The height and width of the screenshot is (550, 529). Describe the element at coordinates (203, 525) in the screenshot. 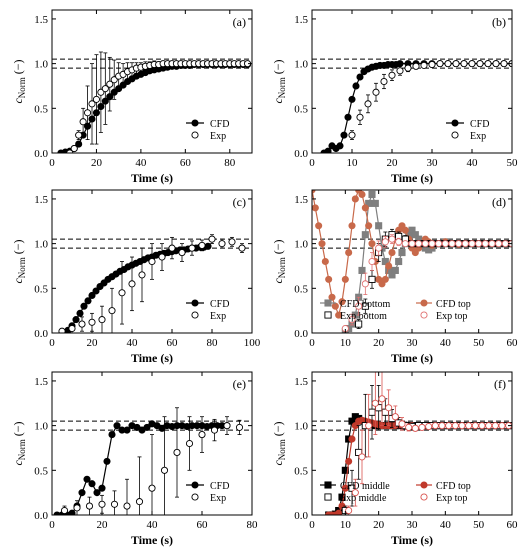

I see `x-tick-label: 60` at that location.